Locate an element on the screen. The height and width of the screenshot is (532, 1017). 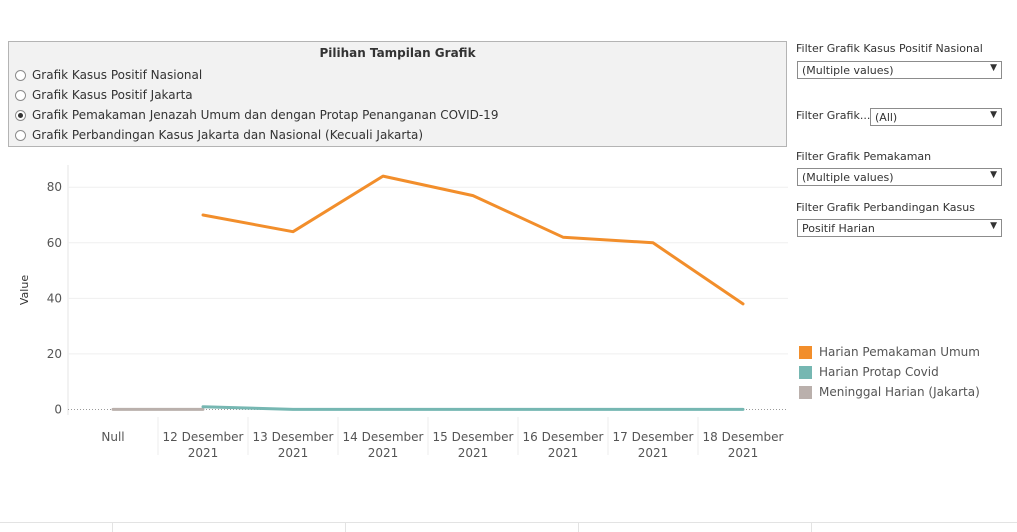
y-tick-label: 40 is located at coordinates (54, 298).